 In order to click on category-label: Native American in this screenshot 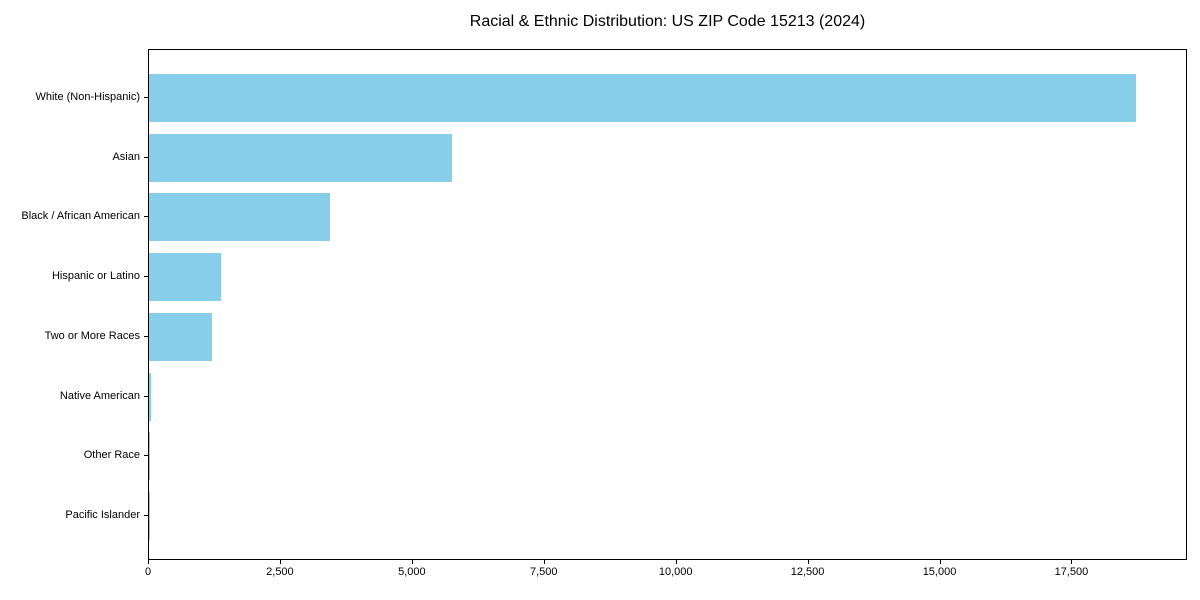, I will do `click(99, 395)`.